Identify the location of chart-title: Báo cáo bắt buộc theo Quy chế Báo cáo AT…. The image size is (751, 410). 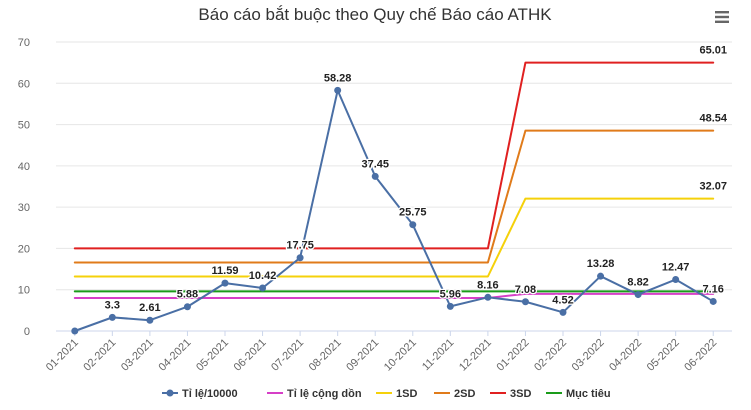
(375, 14).